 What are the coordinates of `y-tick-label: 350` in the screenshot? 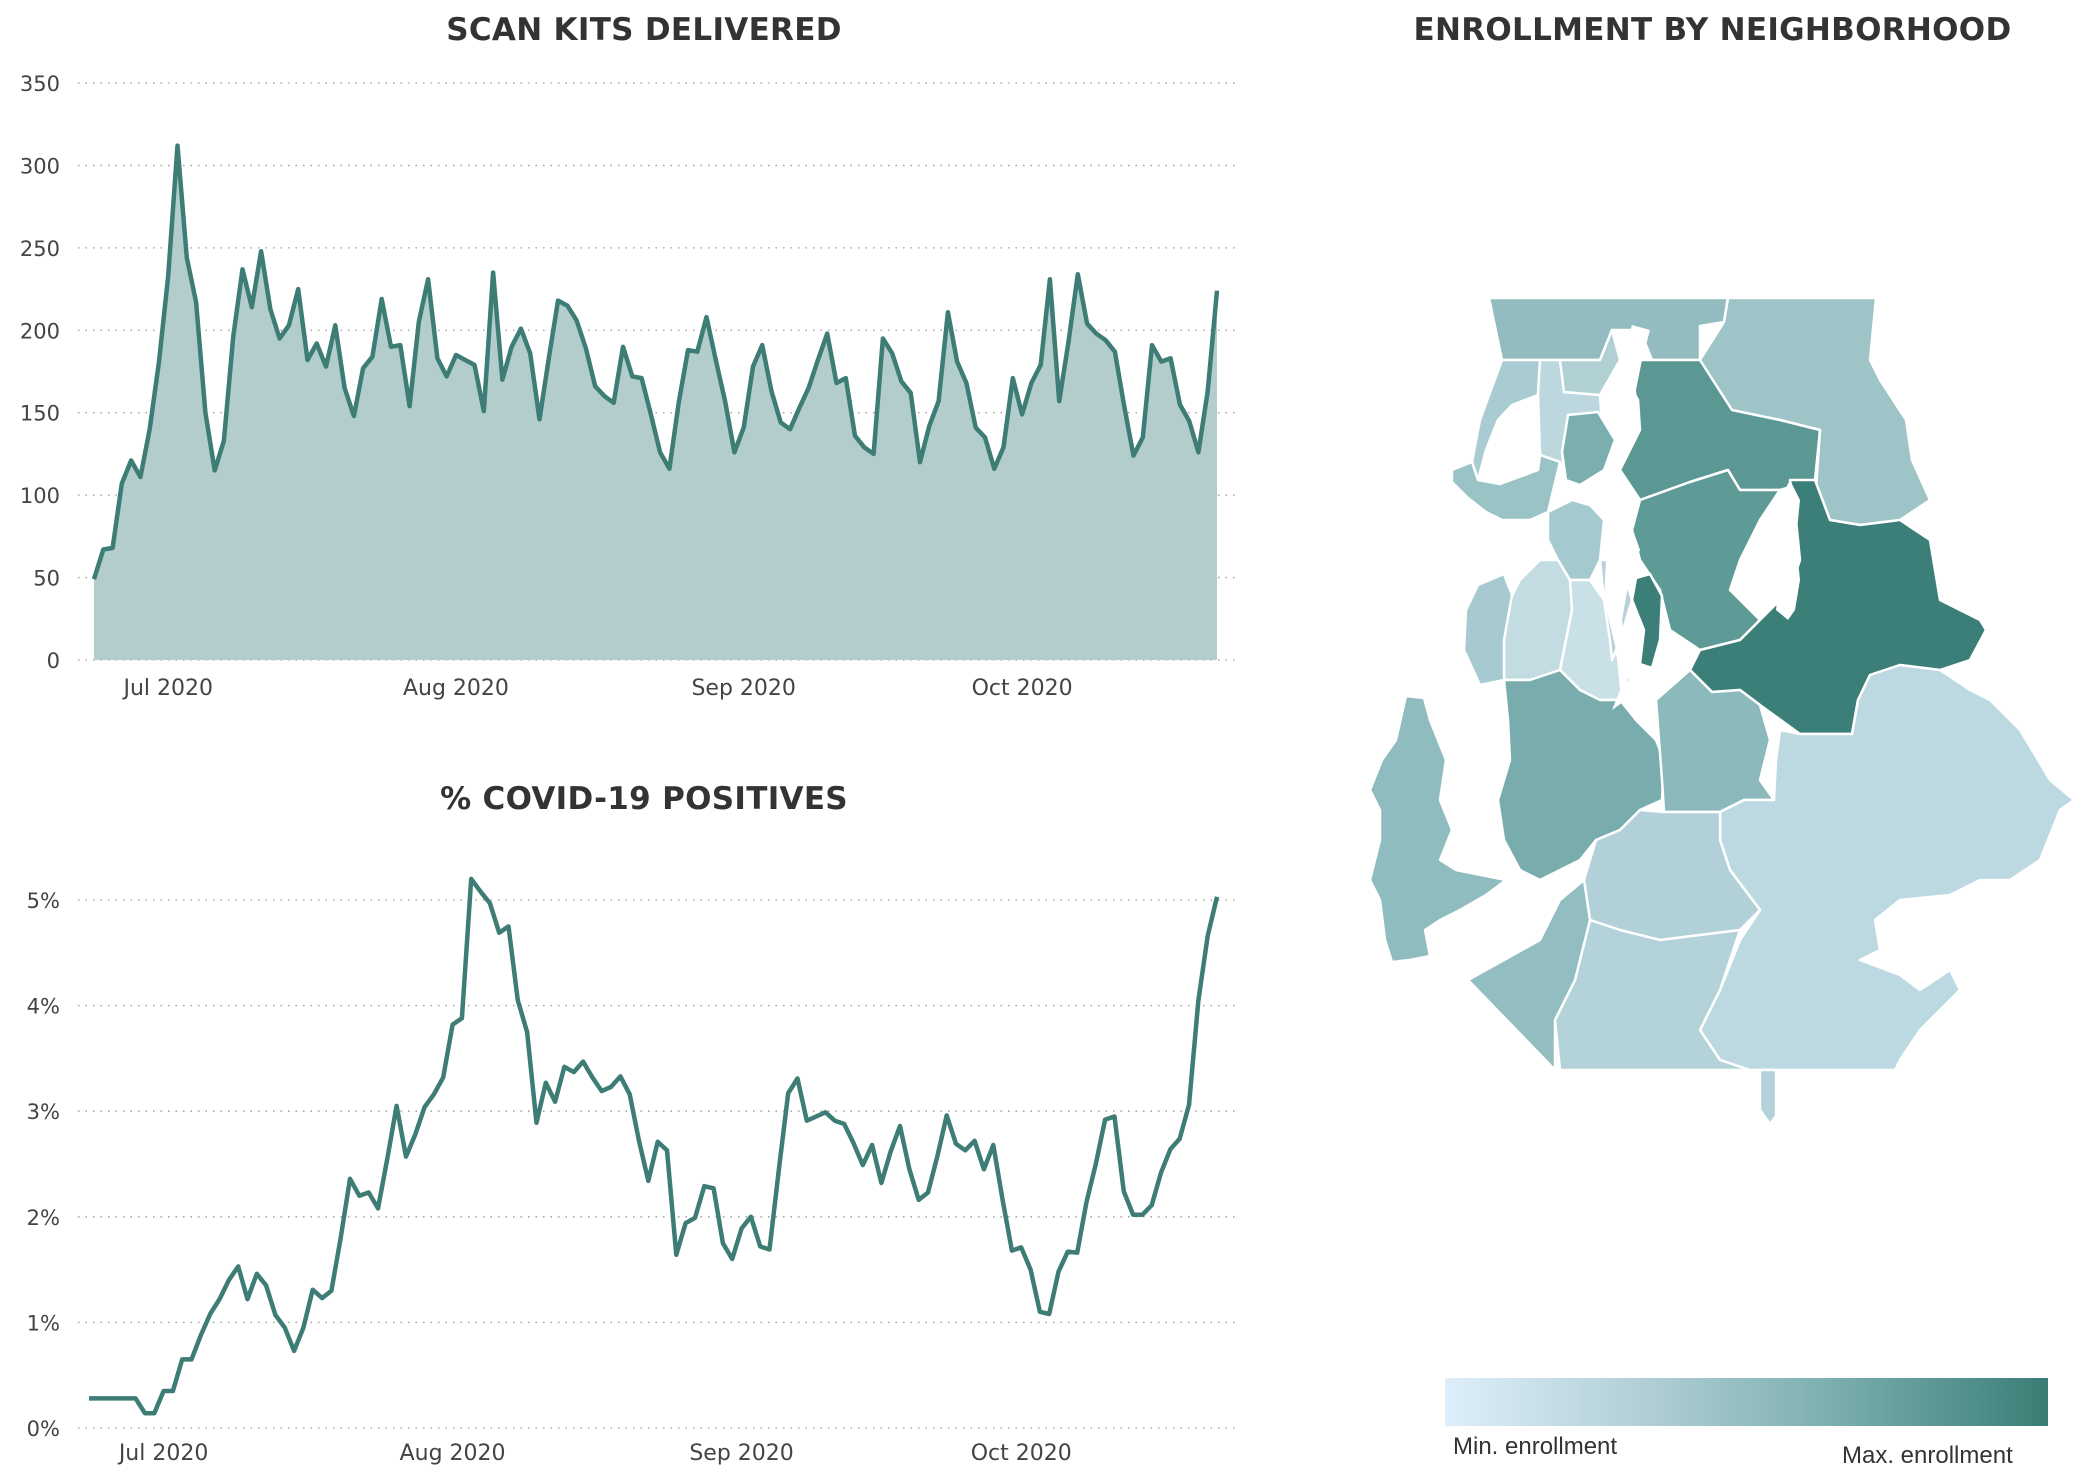 It's located at (40, 84).